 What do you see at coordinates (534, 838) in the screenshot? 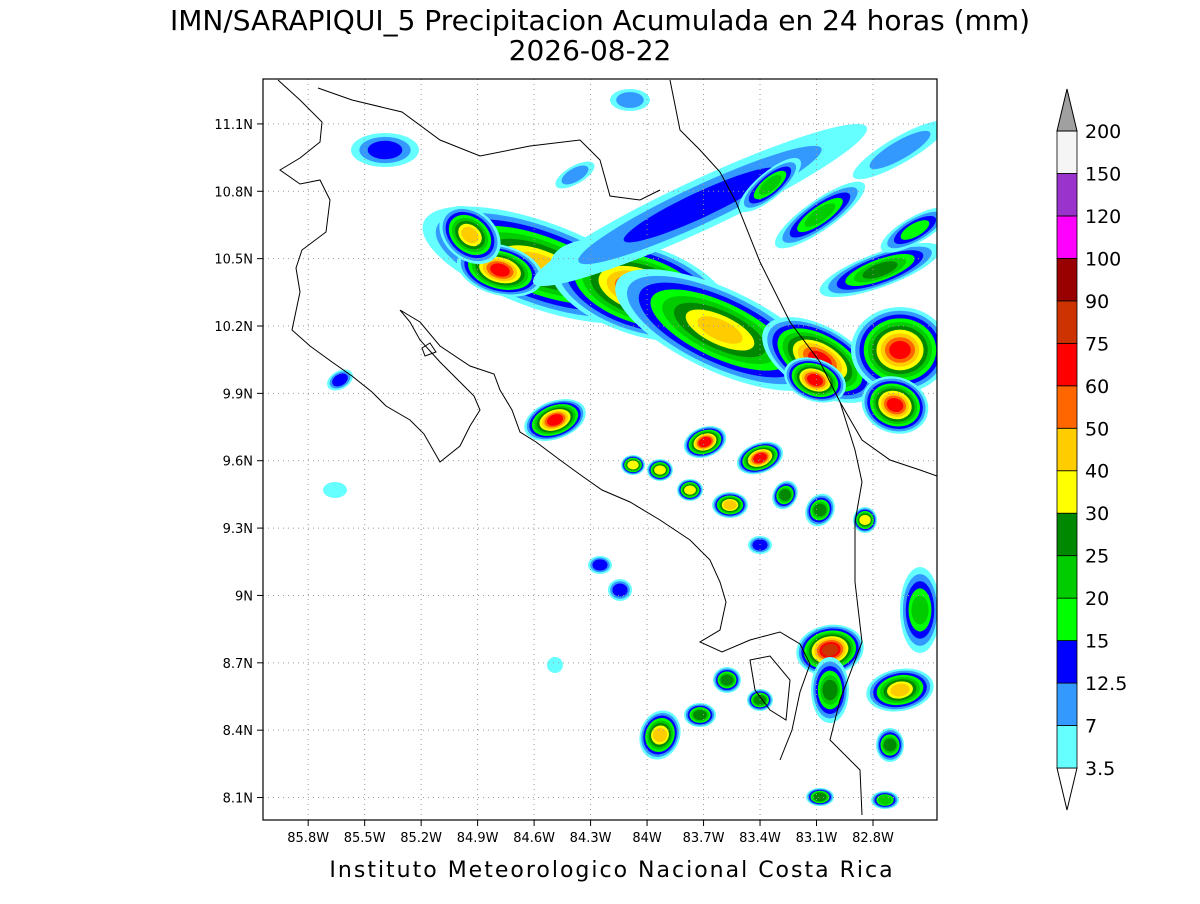
I see `x-tick-label: 84.6W` at bounding box center [534, 838].